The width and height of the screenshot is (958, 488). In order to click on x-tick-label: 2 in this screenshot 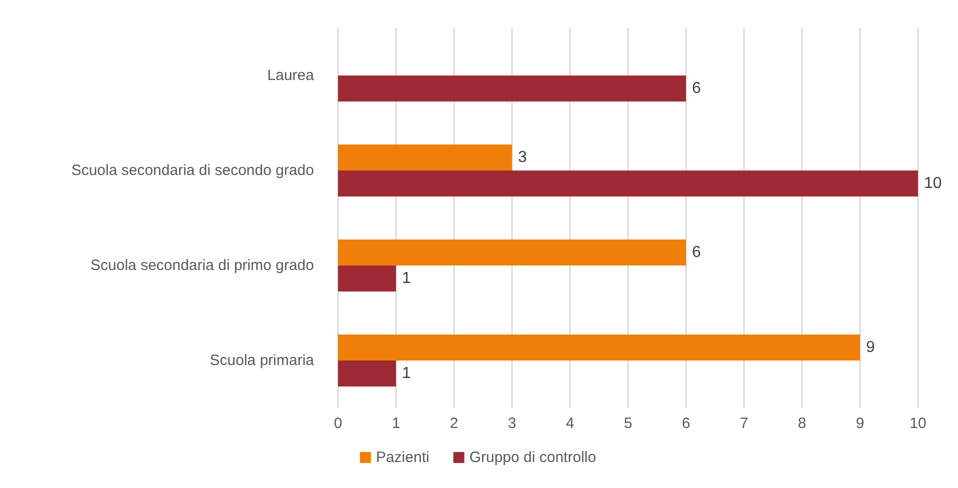, I will do `click(454, 423)`.